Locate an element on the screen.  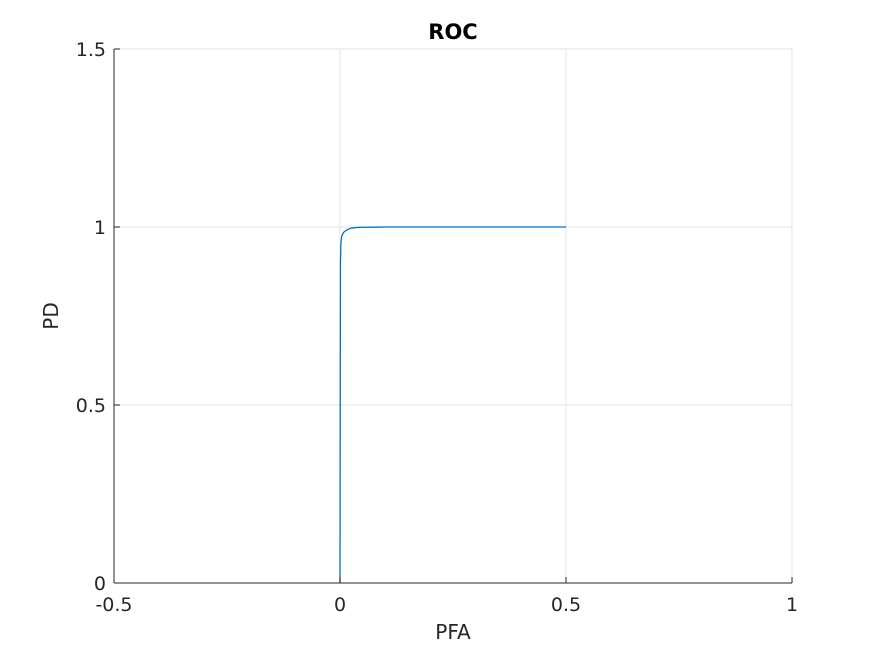
y-tick-label-2: 1 is located at coordinates (100, 228).